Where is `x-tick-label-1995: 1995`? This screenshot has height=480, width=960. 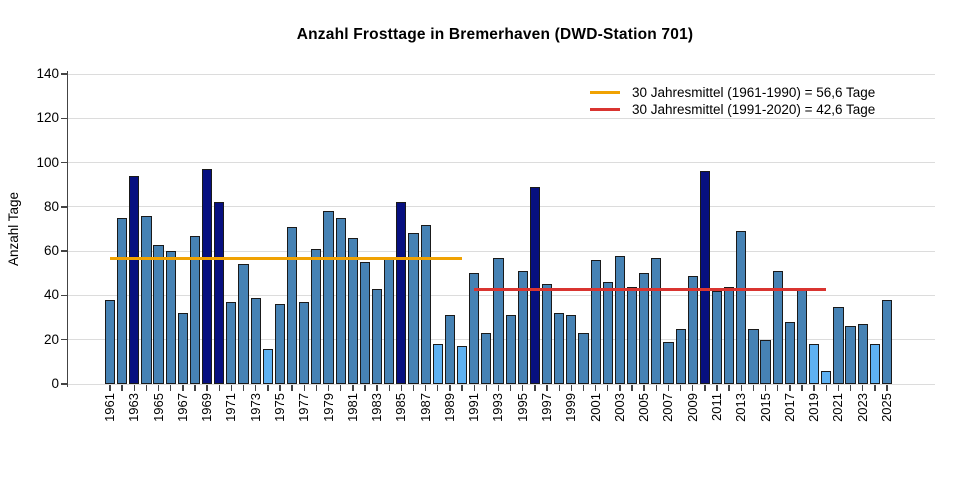 x-tick-label-1995: 1995 is located at coordinates (522, 407).